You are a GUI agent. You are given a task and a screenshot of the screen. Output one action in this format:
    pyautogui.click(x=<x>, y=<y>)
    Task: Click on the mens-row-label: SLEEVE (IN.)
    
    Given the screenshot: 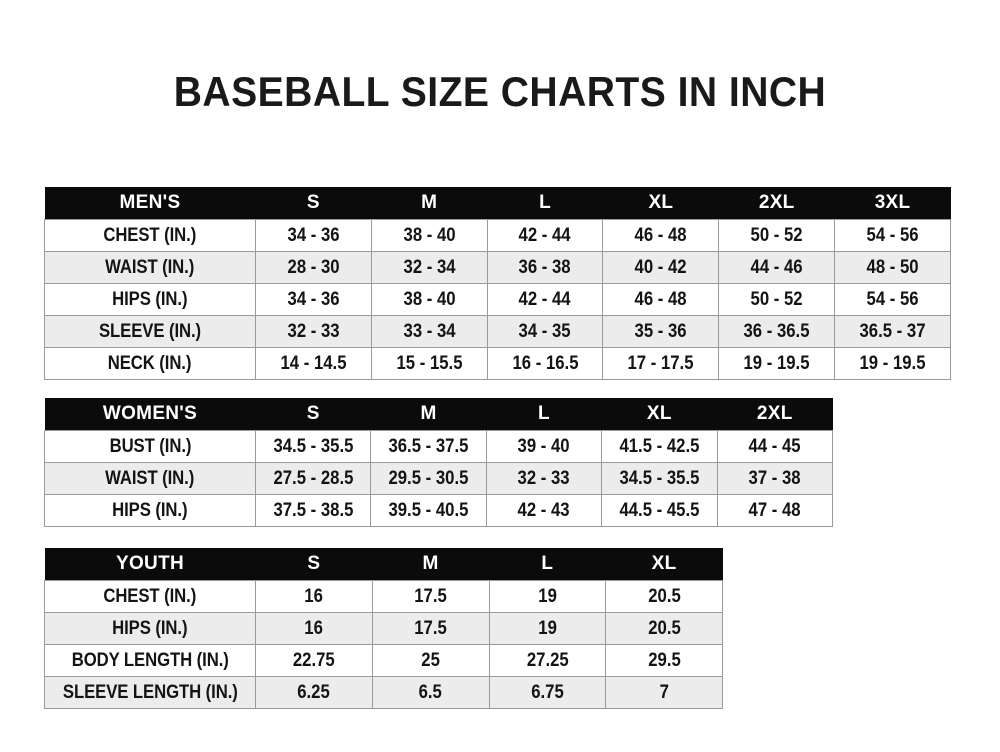 What is the action you would take?
    pyautogui.click(x=150, y=331)
    